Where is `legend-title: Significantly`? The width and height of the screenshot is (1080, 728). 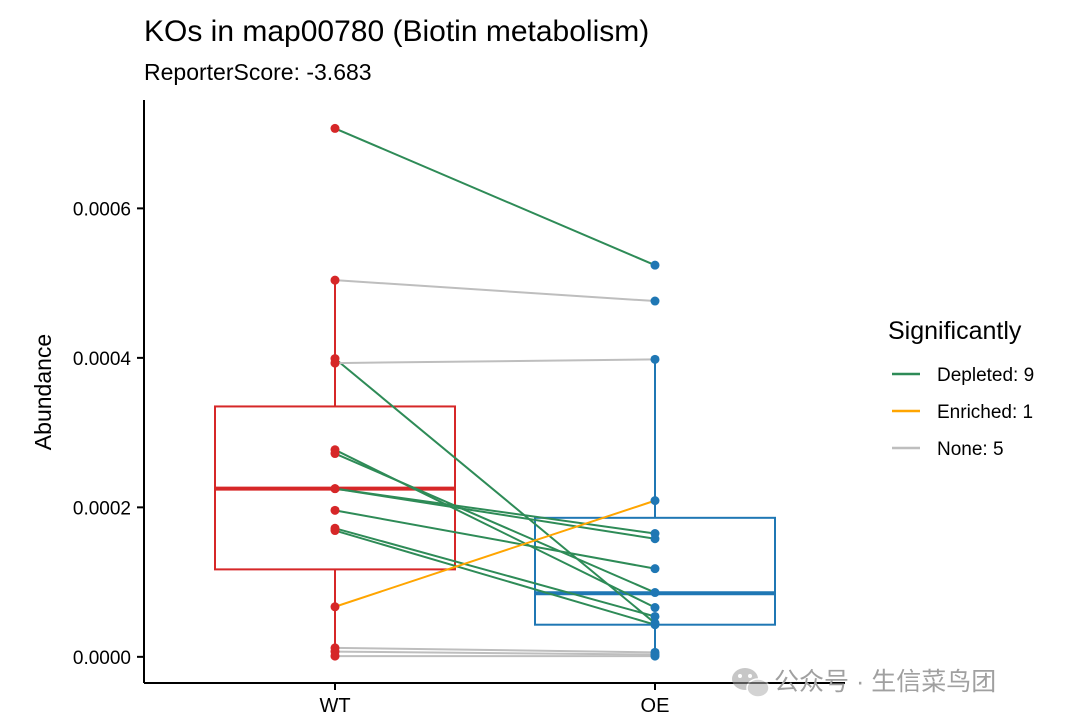 legend-title: Significantly is located at coordinates (955, 331).